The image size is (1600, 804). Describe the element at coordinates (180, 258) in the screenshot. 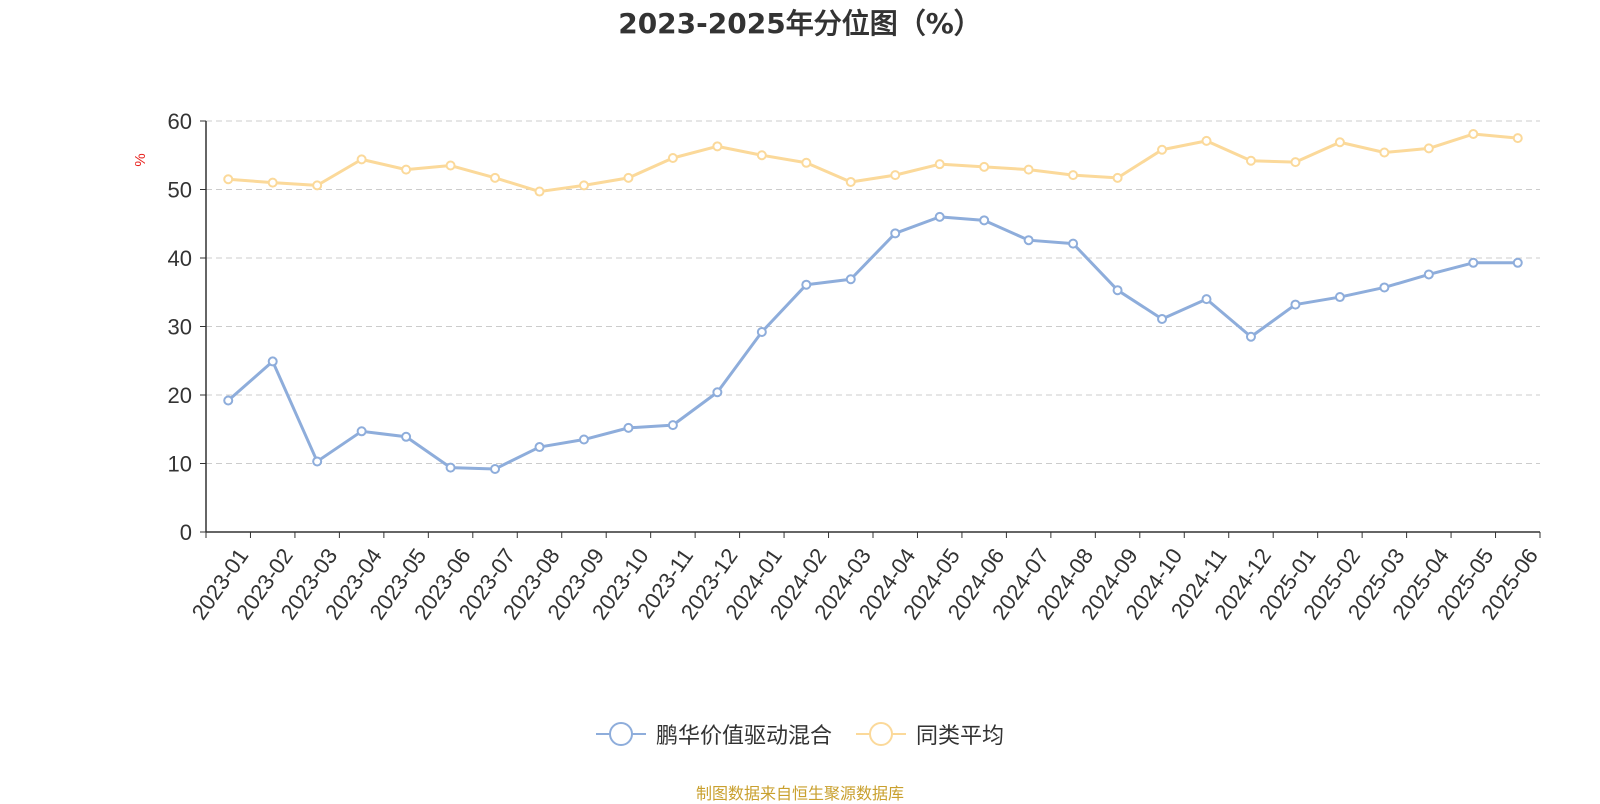

I see `y-tick-label: 40` at that location.